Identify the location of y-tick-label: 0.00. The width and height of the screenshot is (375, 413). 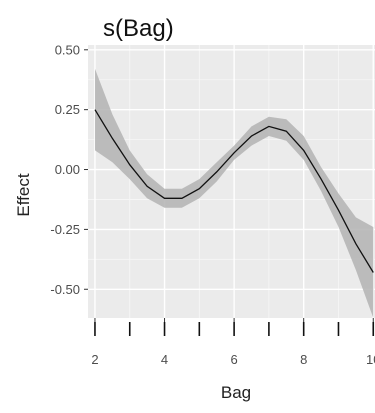
(67, 169).